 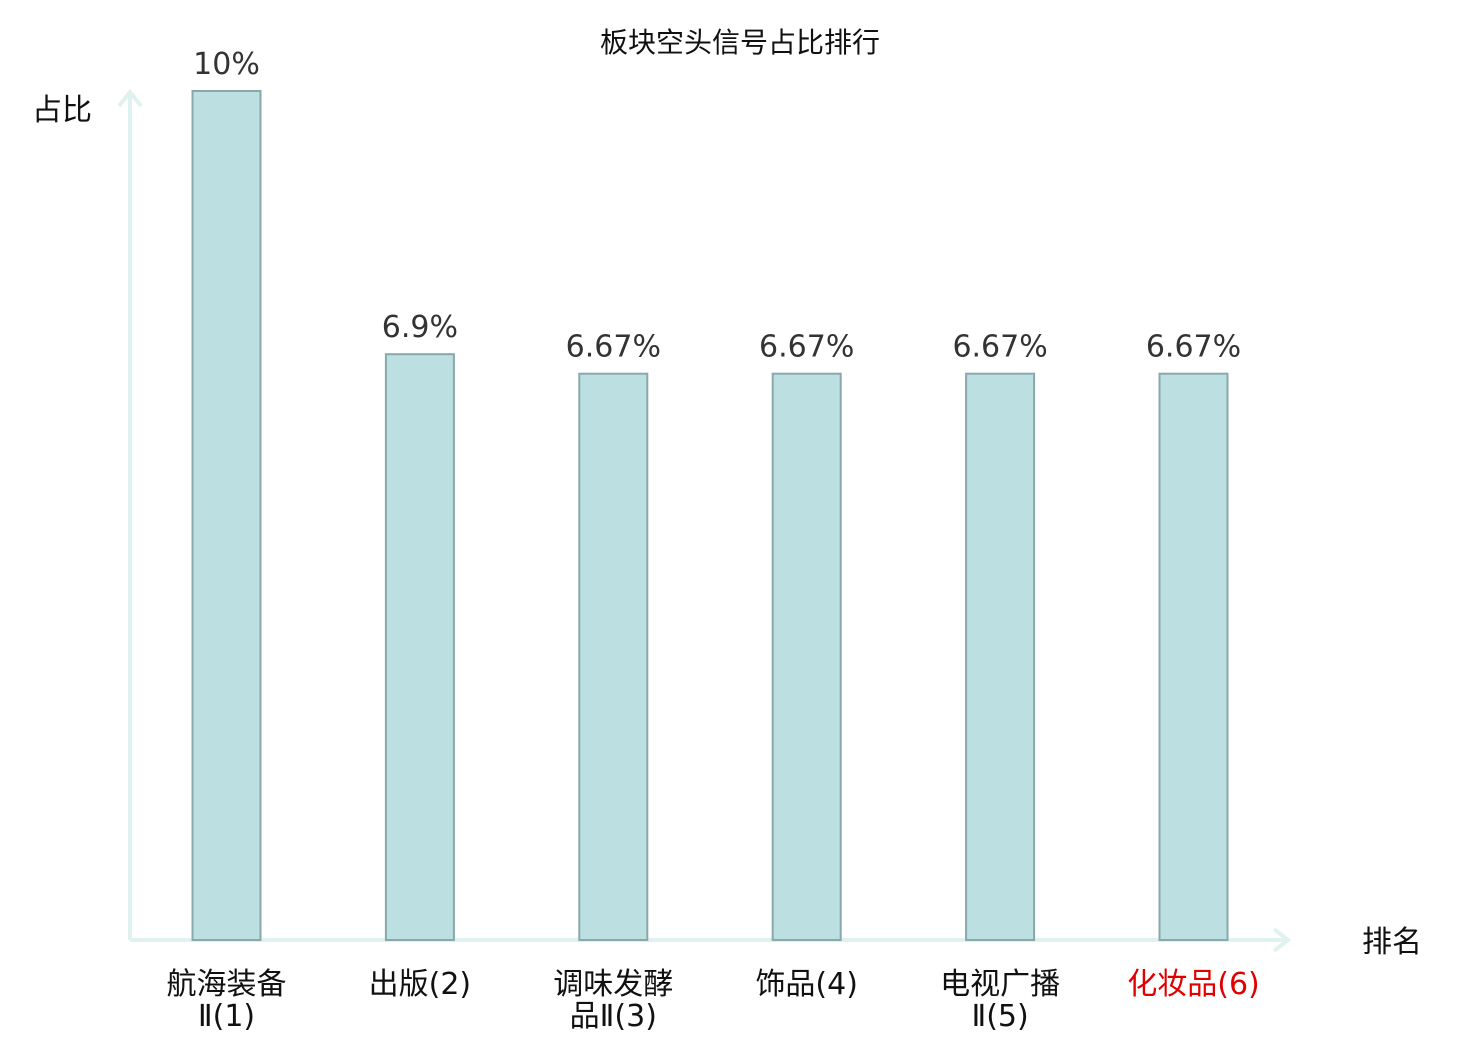 What do you see at coordinates (1000, 1000) in the screenshot?
I see `category-tick-label: 电视广播 Ⅱ(5)` at bounding box center [1000, 1000].